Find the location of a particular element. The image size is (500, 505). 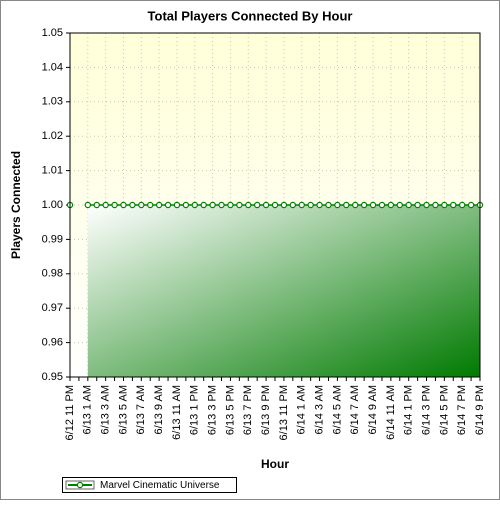

y-axis-label: Players Connected is located at coordinates (16, 205).